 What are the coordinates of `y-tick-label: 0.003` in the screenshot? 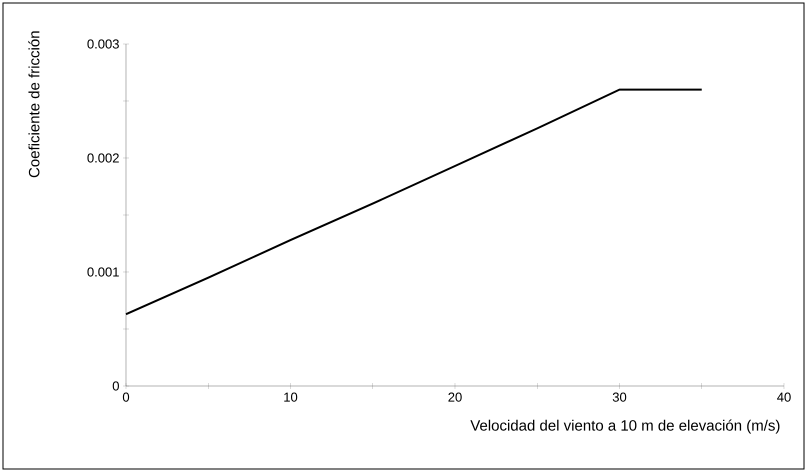 It's located at (103, 44).